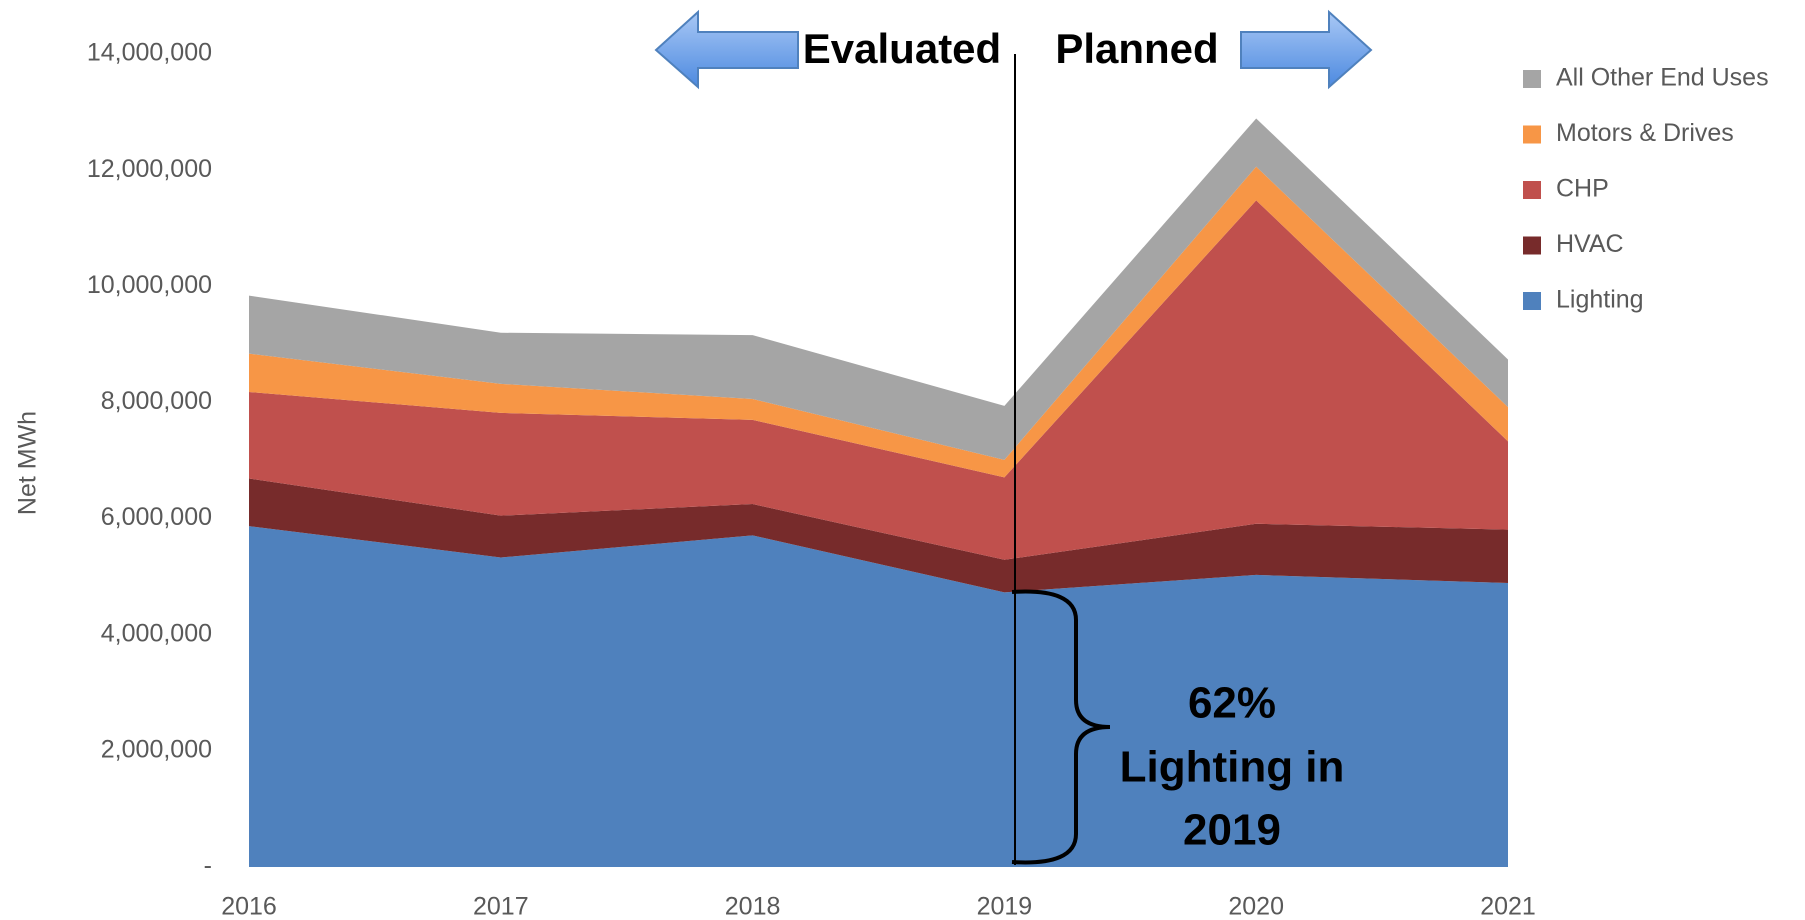  I want to click on y-tick-label: 14,000,000, so click(149, 53).